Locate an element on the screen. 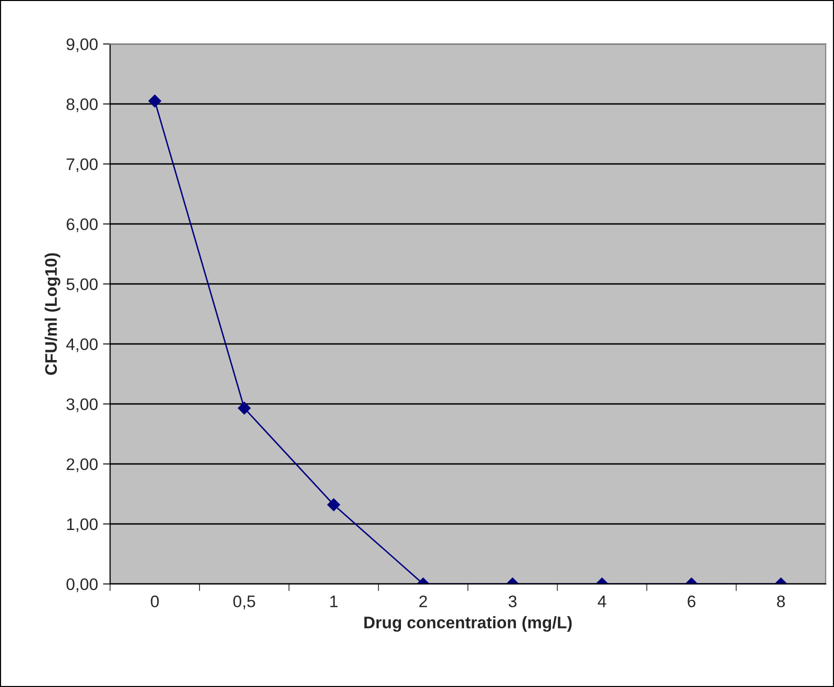 This screenshot has width=834, height=687. x-tick-label: 1 is located at coordinates (334, 602).